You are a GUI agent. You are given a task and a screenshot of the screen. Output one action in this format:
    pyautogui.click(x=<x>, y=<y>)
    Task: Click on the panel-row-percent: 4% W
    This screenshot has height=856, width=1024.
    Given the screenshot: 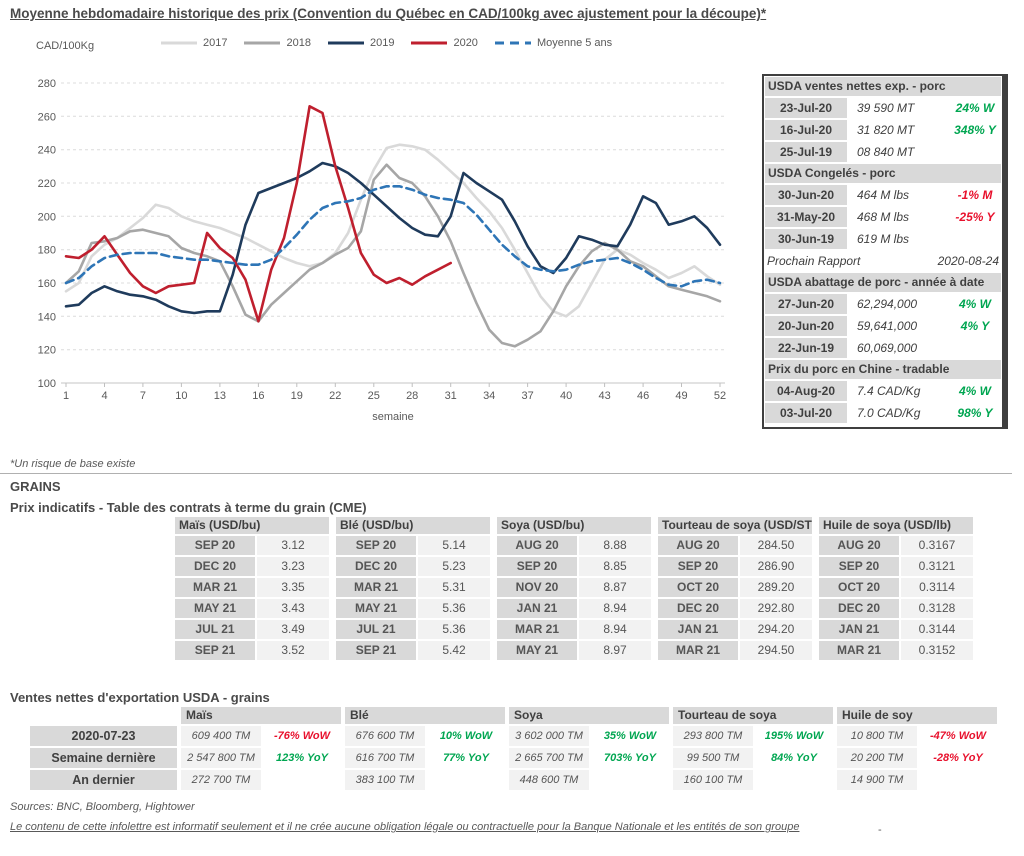 What is the action you would take?
    pyautogui.click(x=974, y=304)
    